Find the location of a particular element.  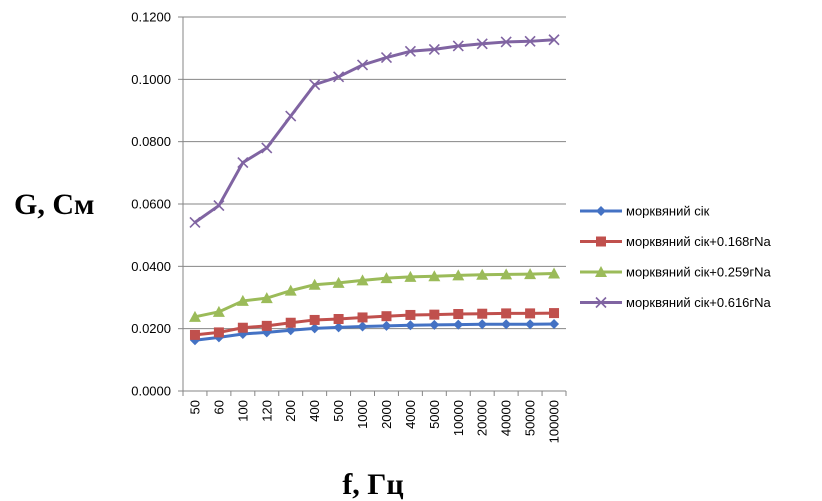

x-tick-label: 1000 is located at coordinates (362, 414).